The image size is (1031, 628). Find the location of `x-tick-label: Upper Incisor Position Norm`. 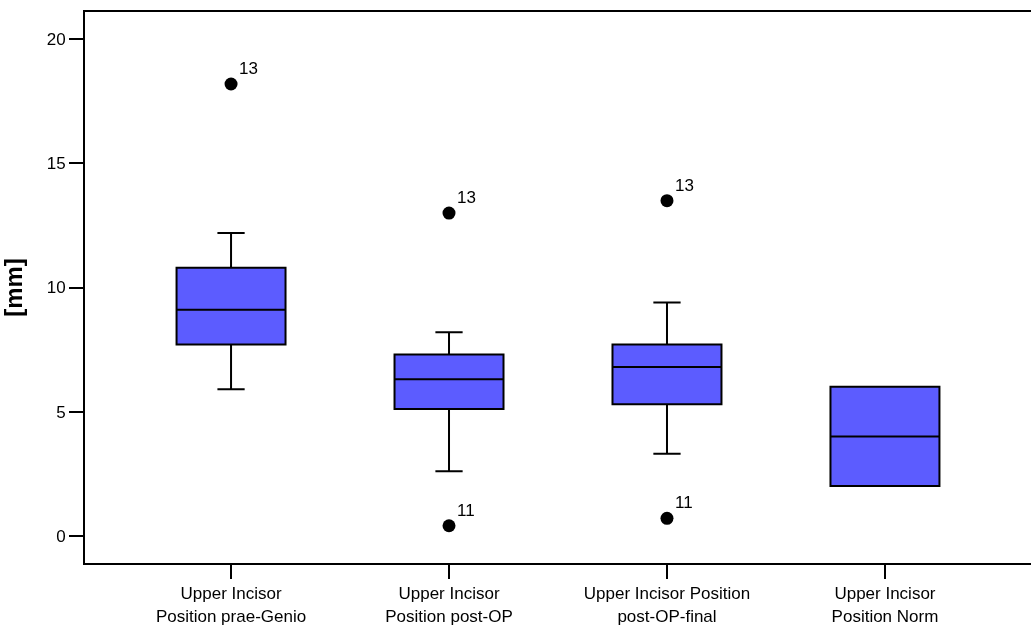

x-tick-label: Upper Incisor Position Norm is located at coordinates (885, 605).